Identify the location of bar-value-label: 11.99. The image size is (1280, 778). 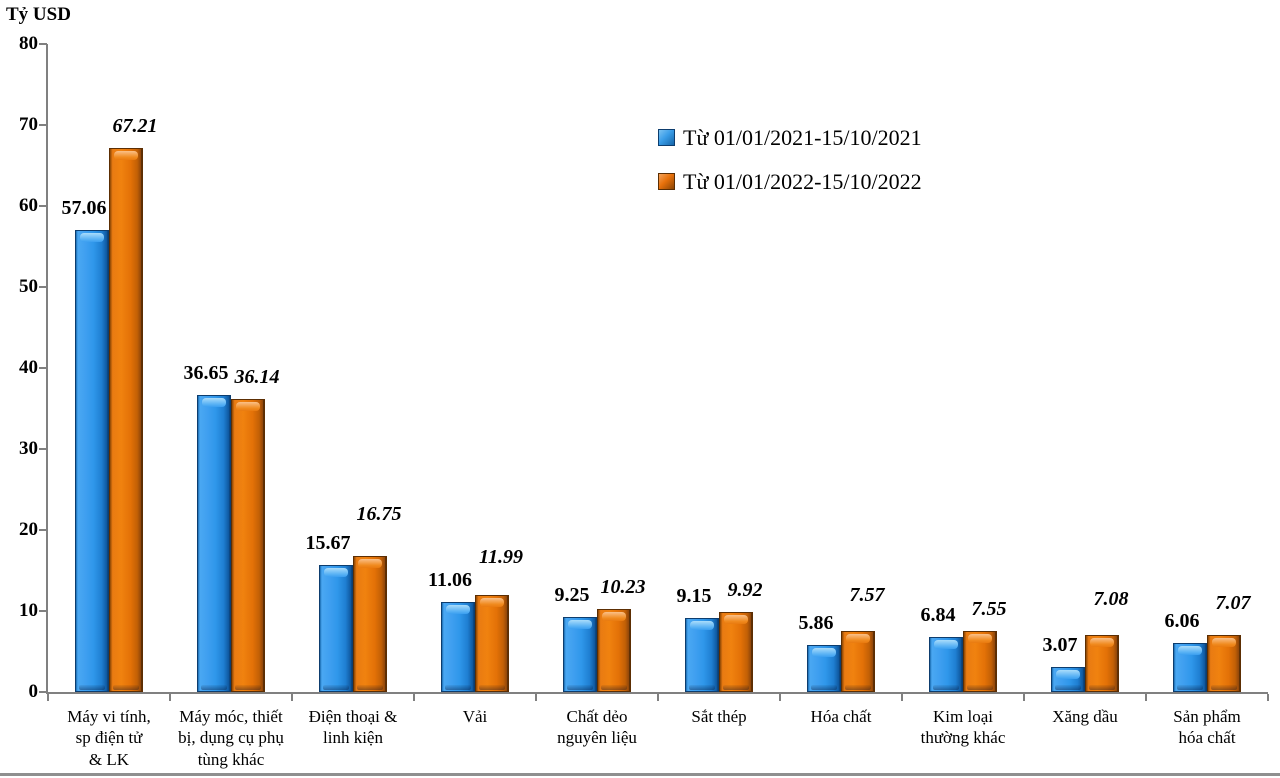
(501, 556).